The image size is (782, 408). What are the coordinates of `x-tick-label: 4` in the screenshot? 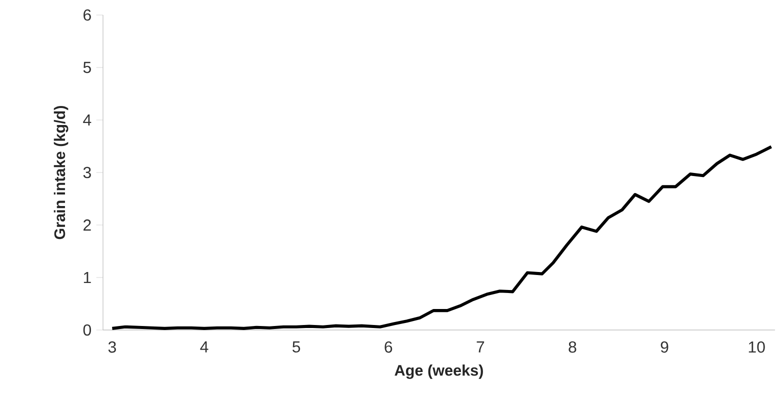 It's located at (204, 346).